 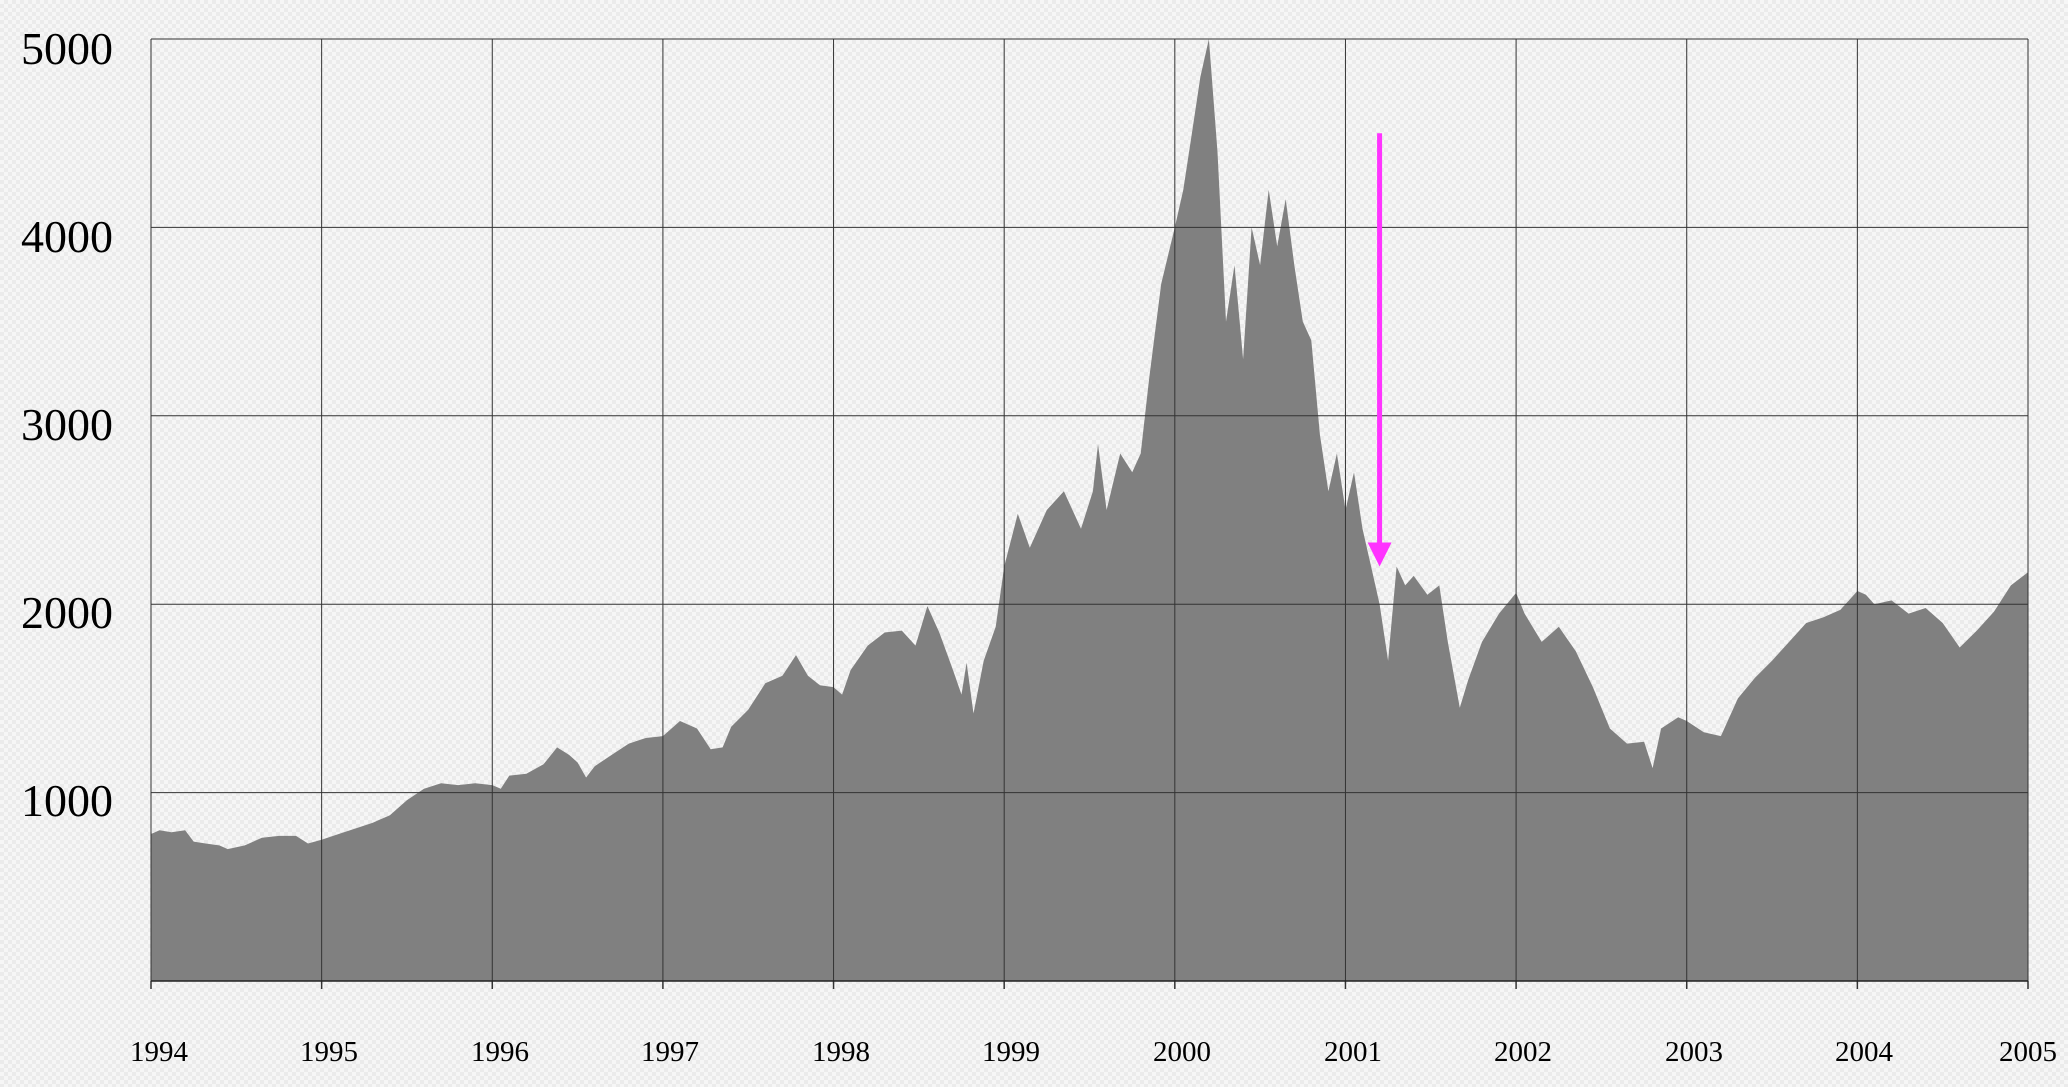 What do you see at coordinates (1011, 1052) in the screenshot?
I see `x-tick-label-1999: 1999` at bounding box center [1011, 1052].